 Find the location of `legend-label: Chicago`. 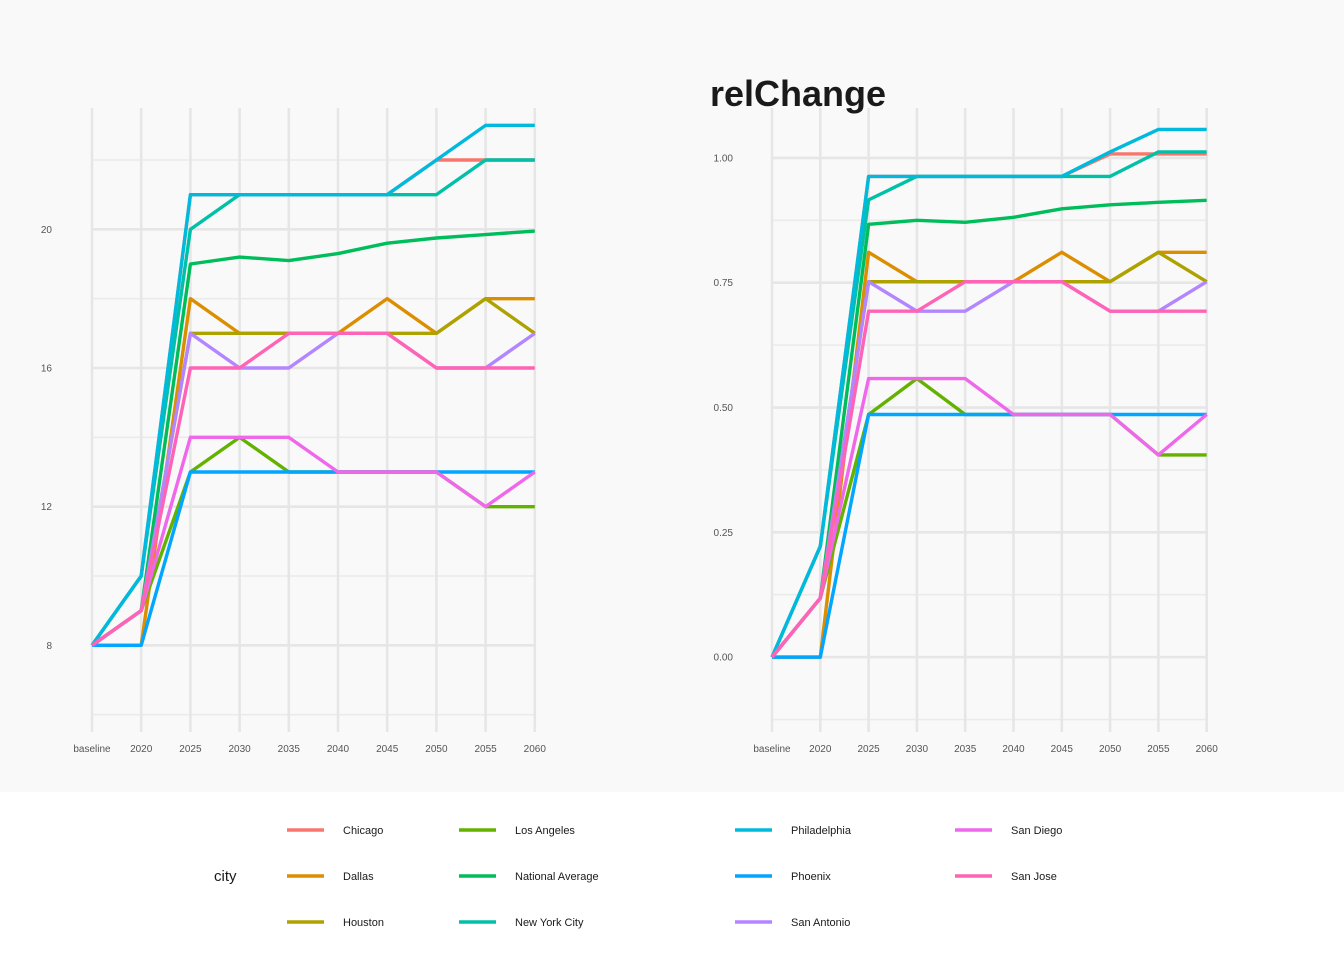

legend-label: Chicago is located at coordinates (363, 831).